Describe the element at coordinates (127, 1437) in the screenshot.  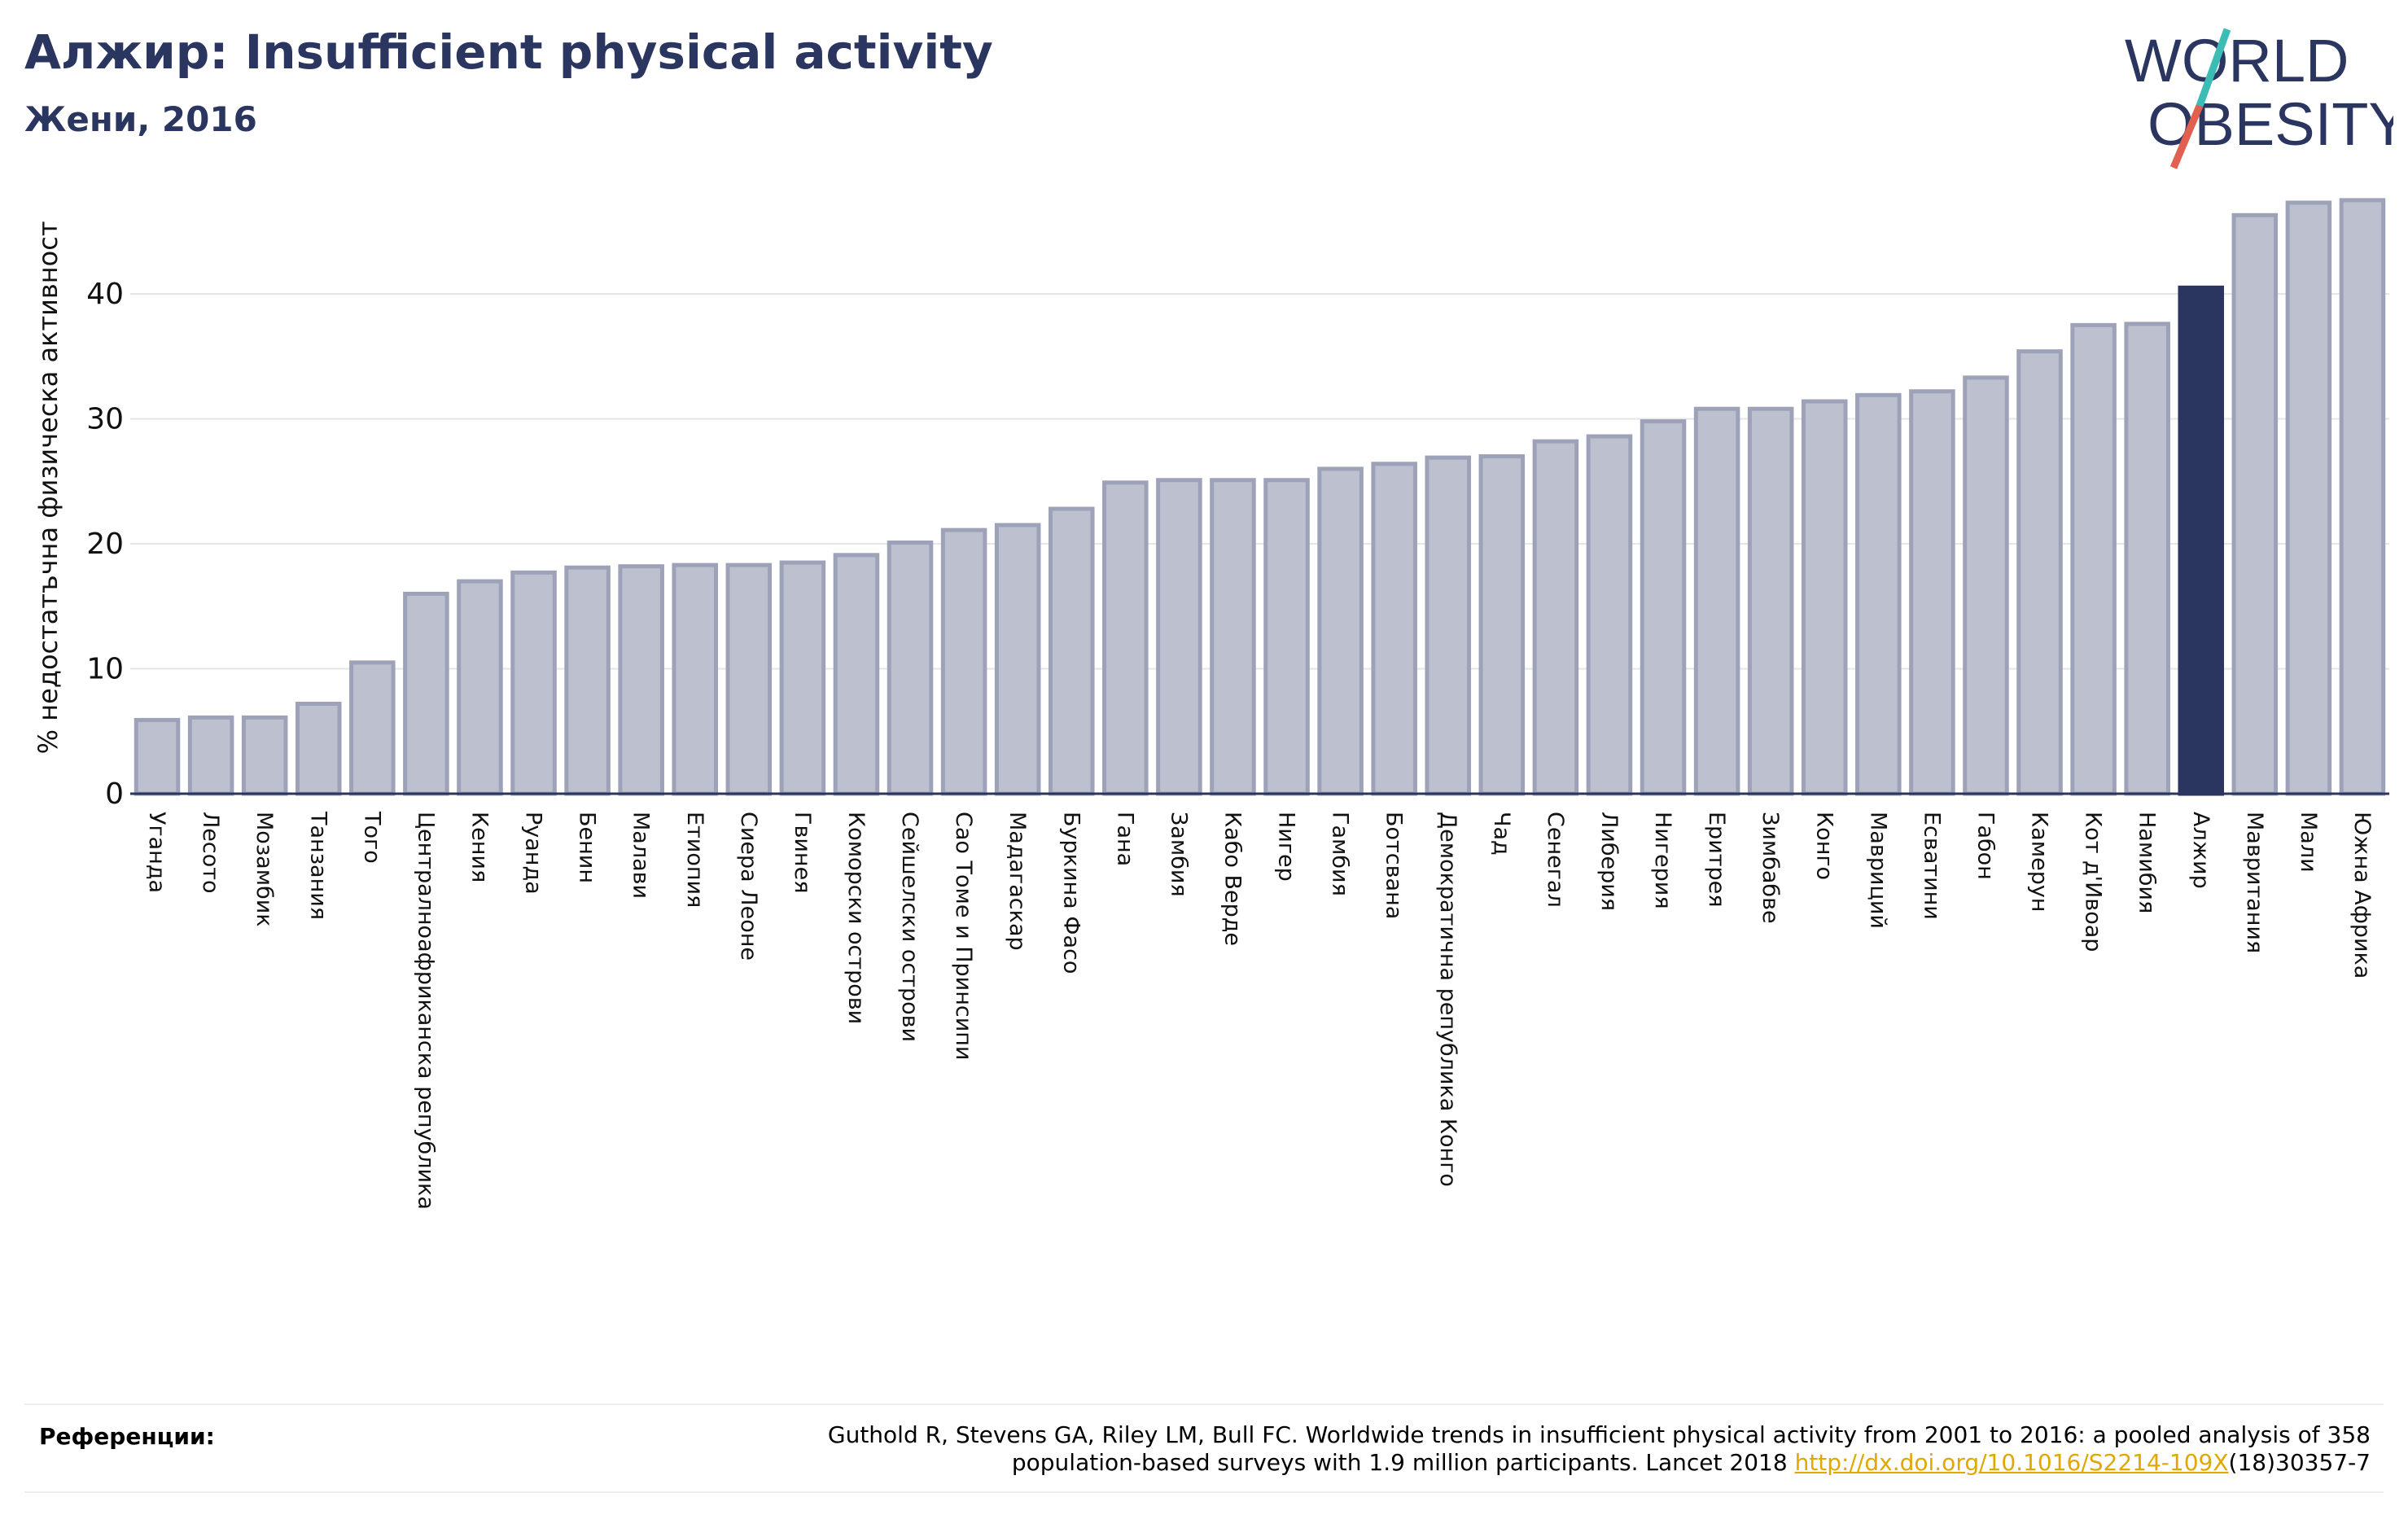
I see `references-label: Референции:` at that location.